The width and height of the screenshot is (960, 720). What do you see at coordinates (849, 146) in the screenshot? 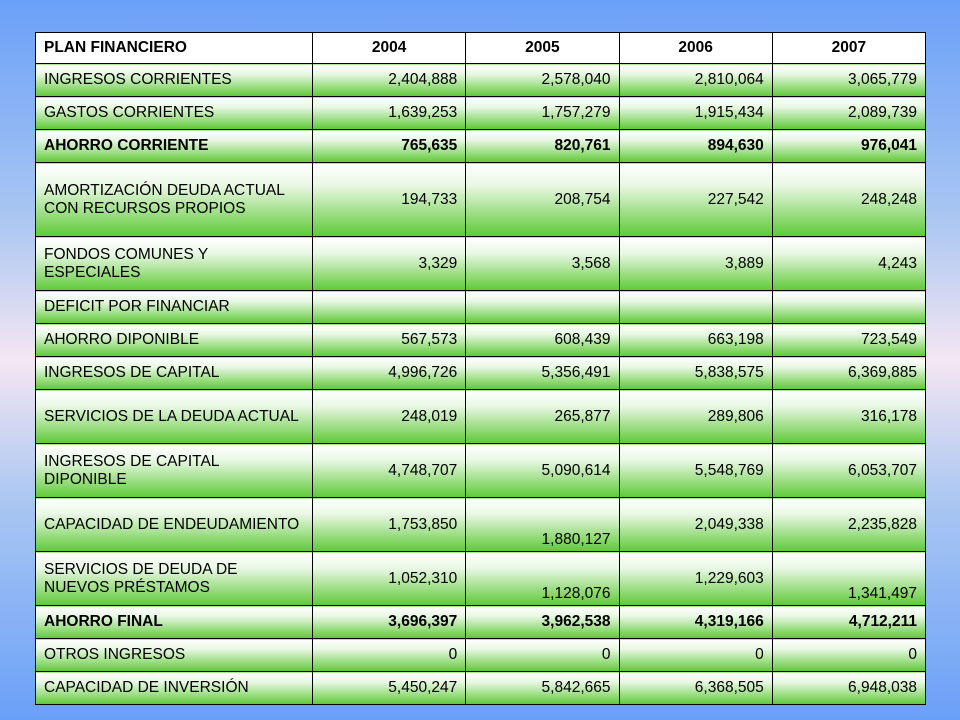
I see `cell-2007: 976,041` at bounding box center [849, 146].